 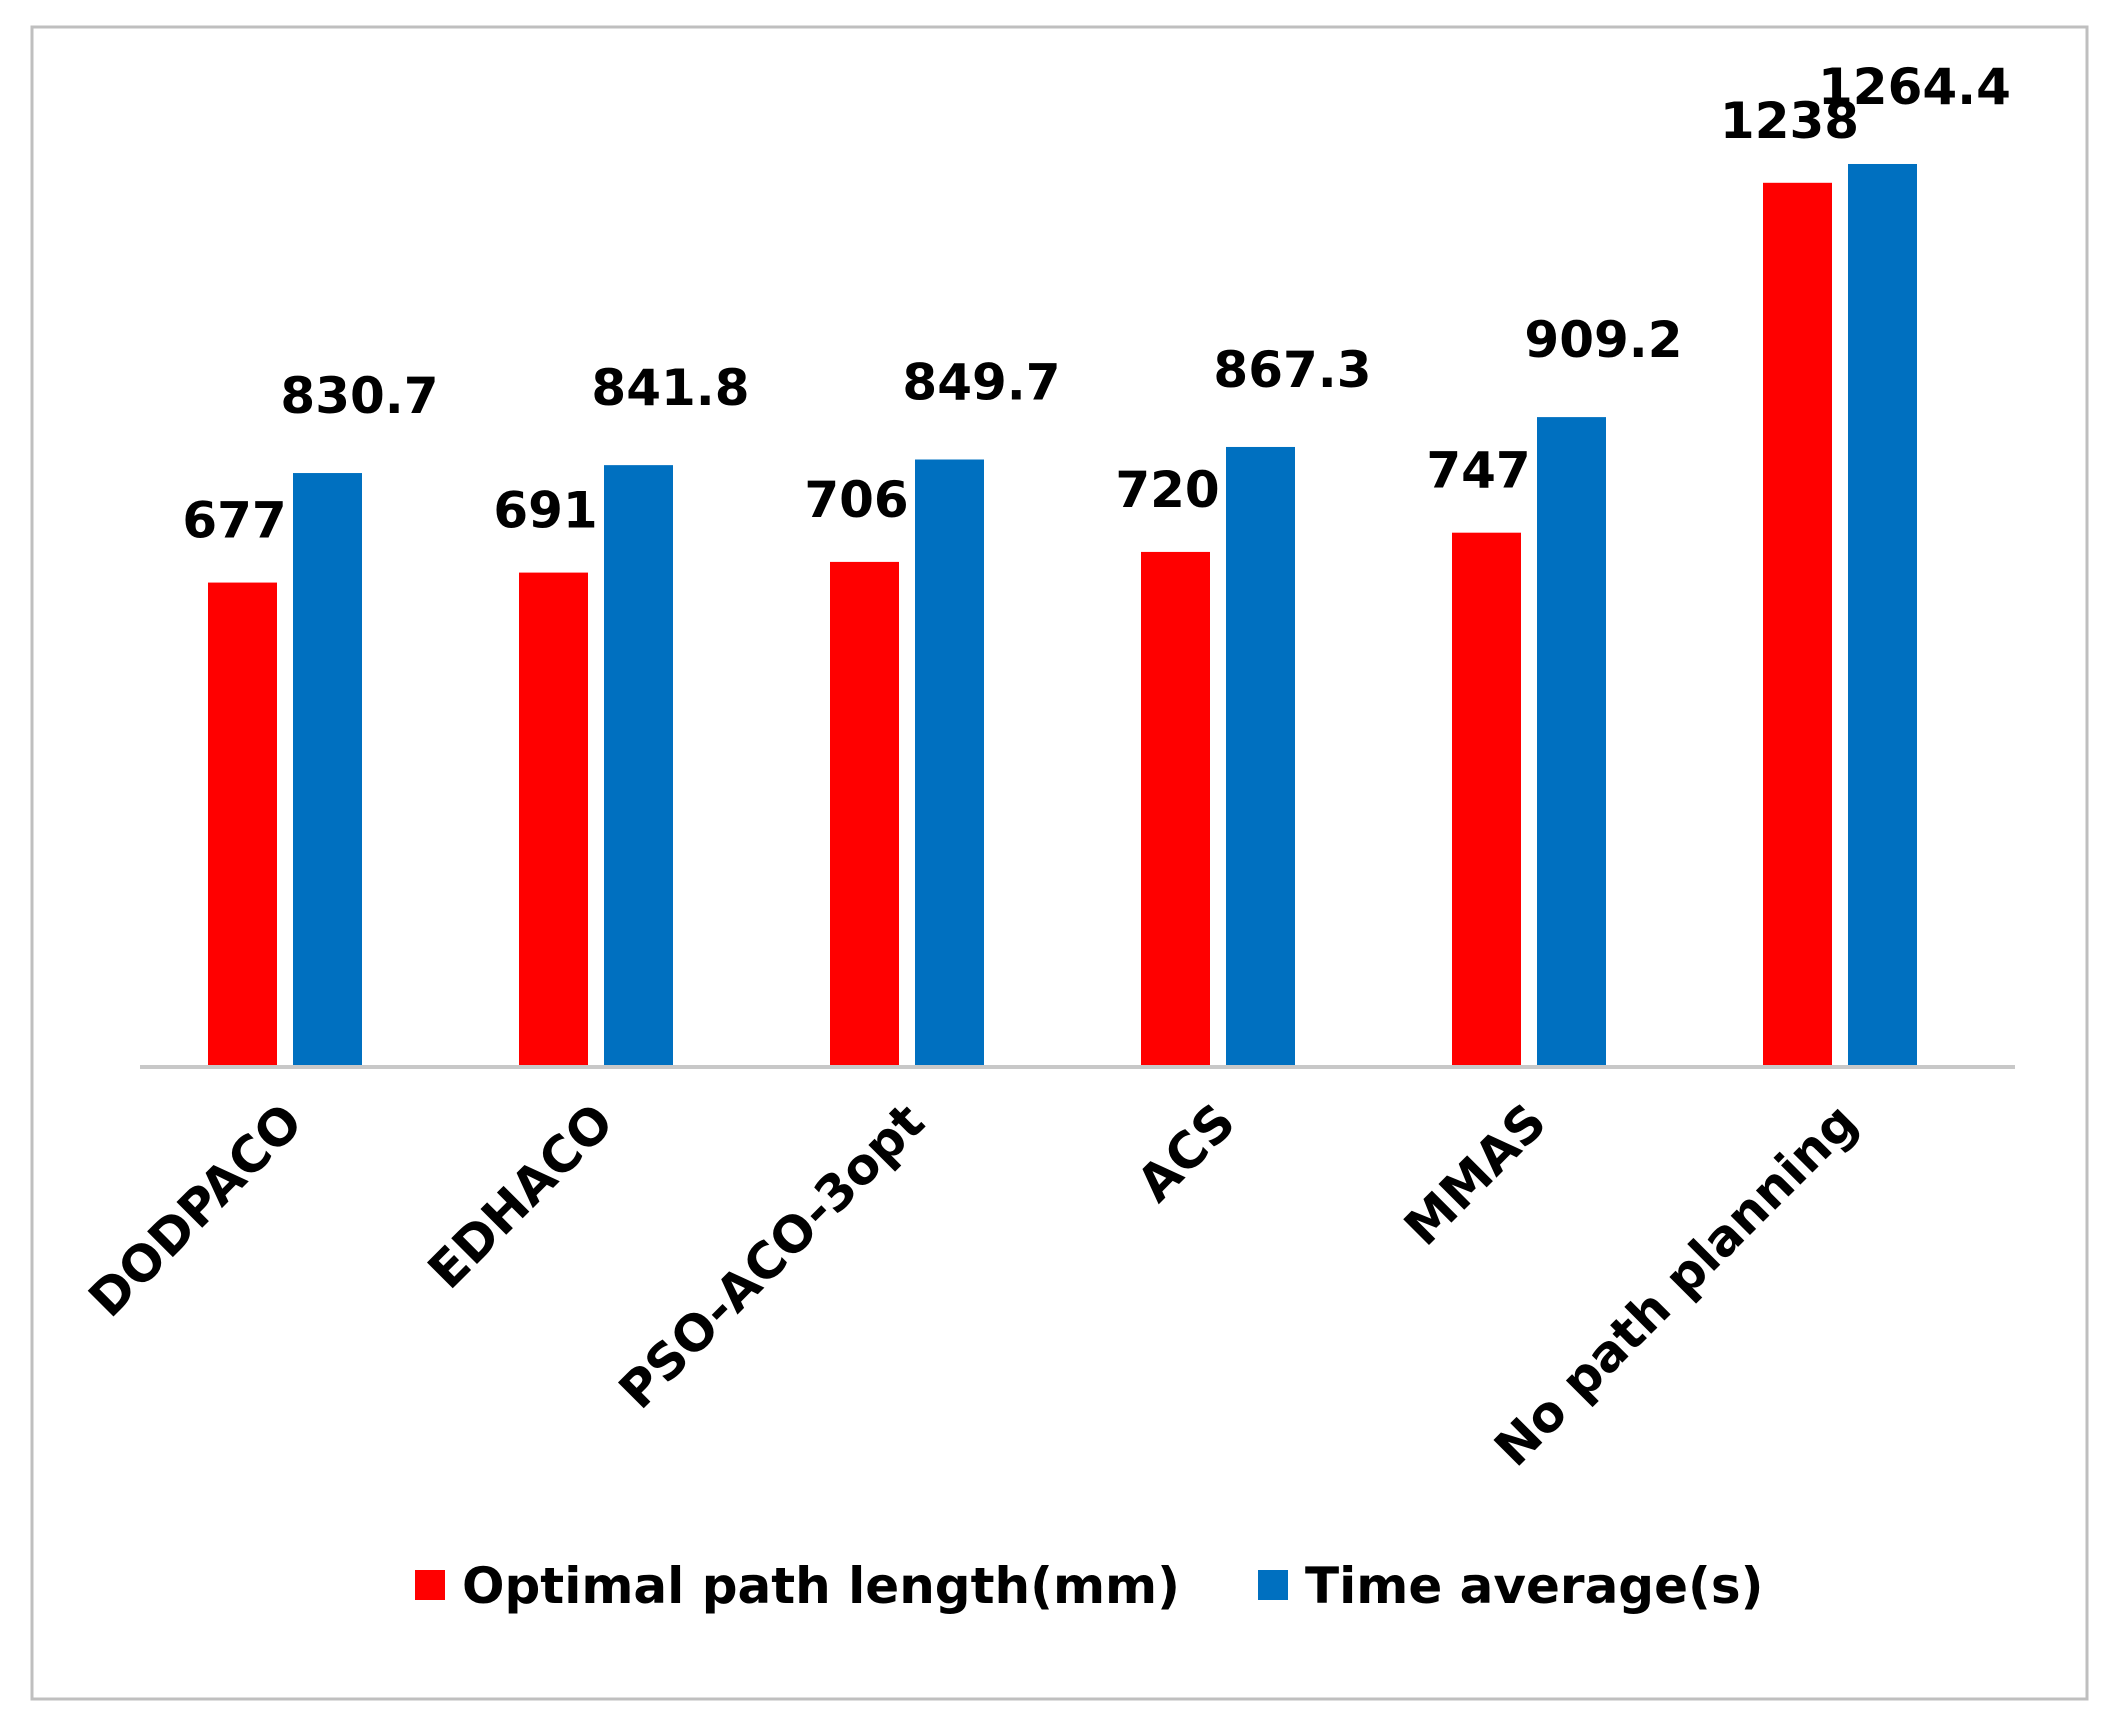 What do you see at coordinates (1273, 1585) in the screenshot?
I see `legend-swatch-time-average` at bounding box center [1273, 1585].